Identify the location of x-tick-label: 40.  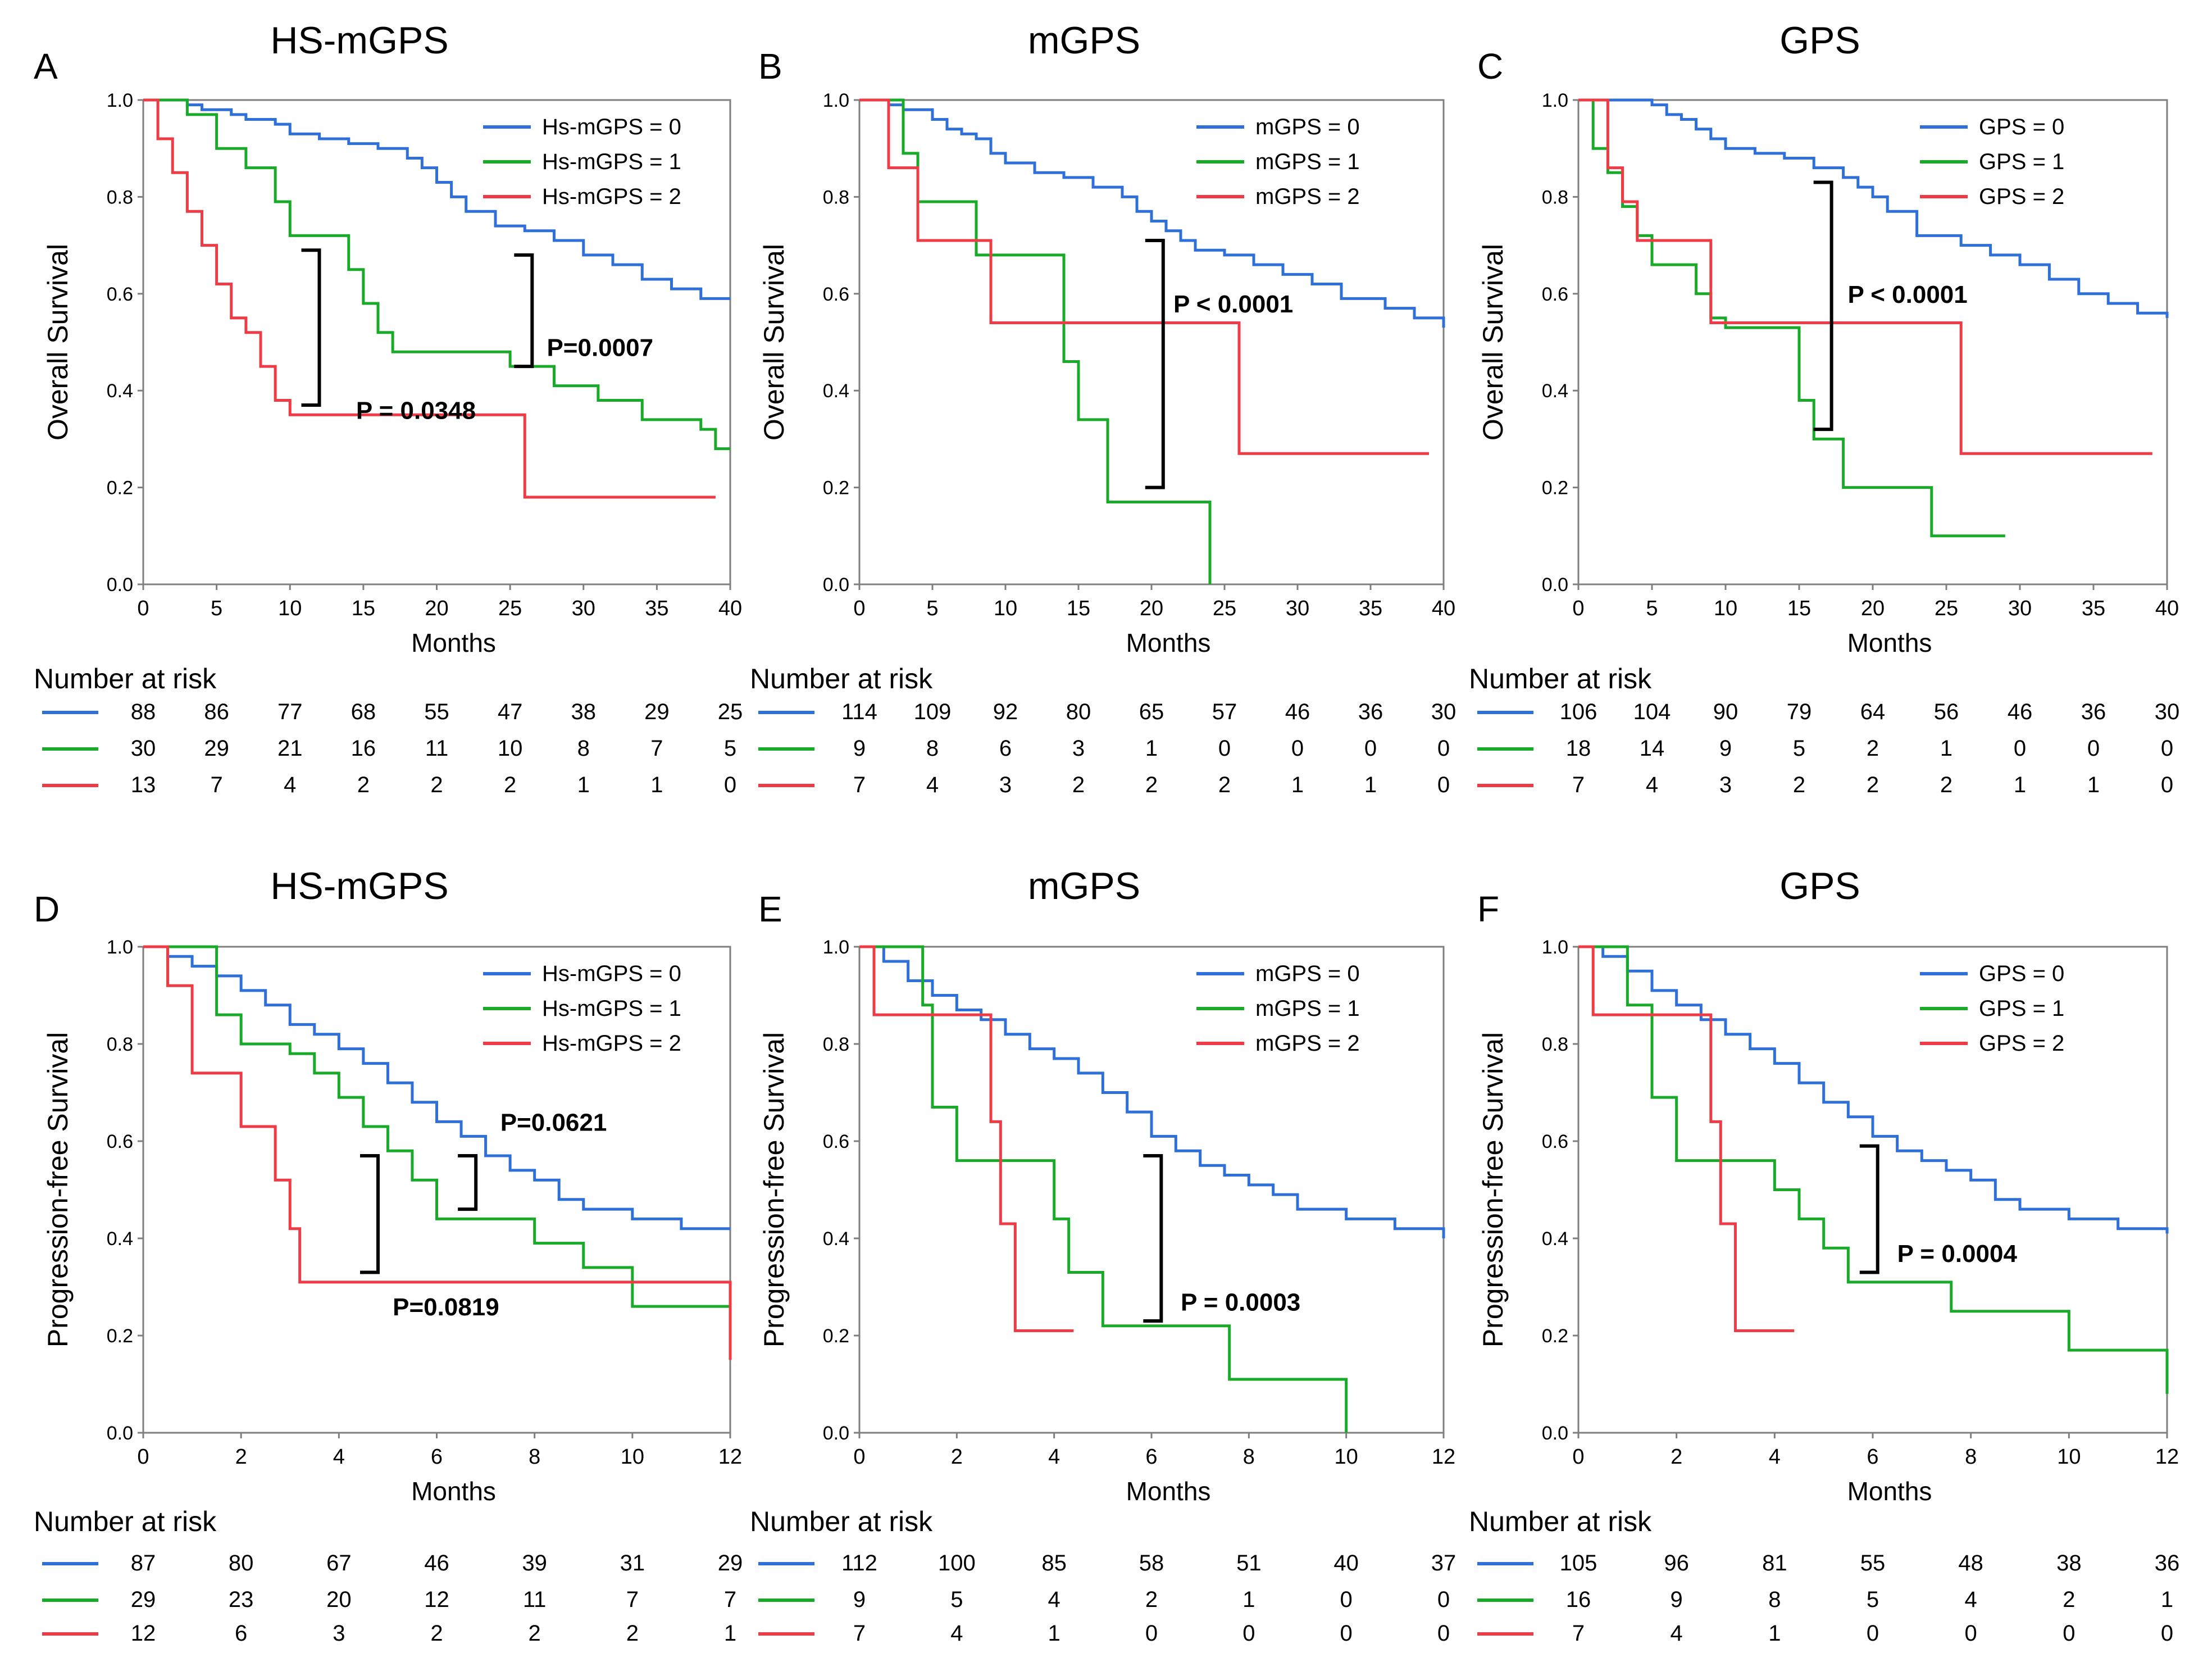
(1443, 608).